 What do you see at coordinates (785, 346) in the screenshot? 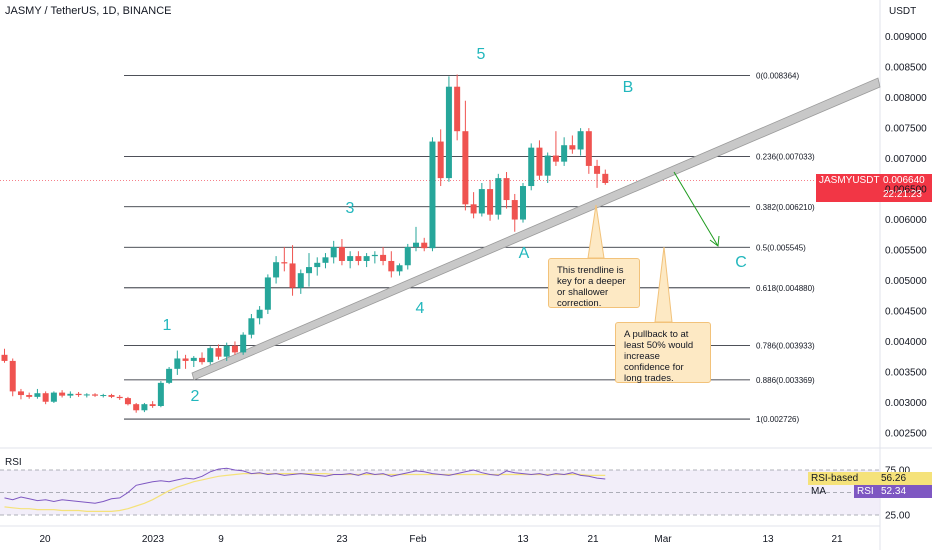
I see `fib-level-label: 0.786(0.003933)` at bounding box center [785, 346].